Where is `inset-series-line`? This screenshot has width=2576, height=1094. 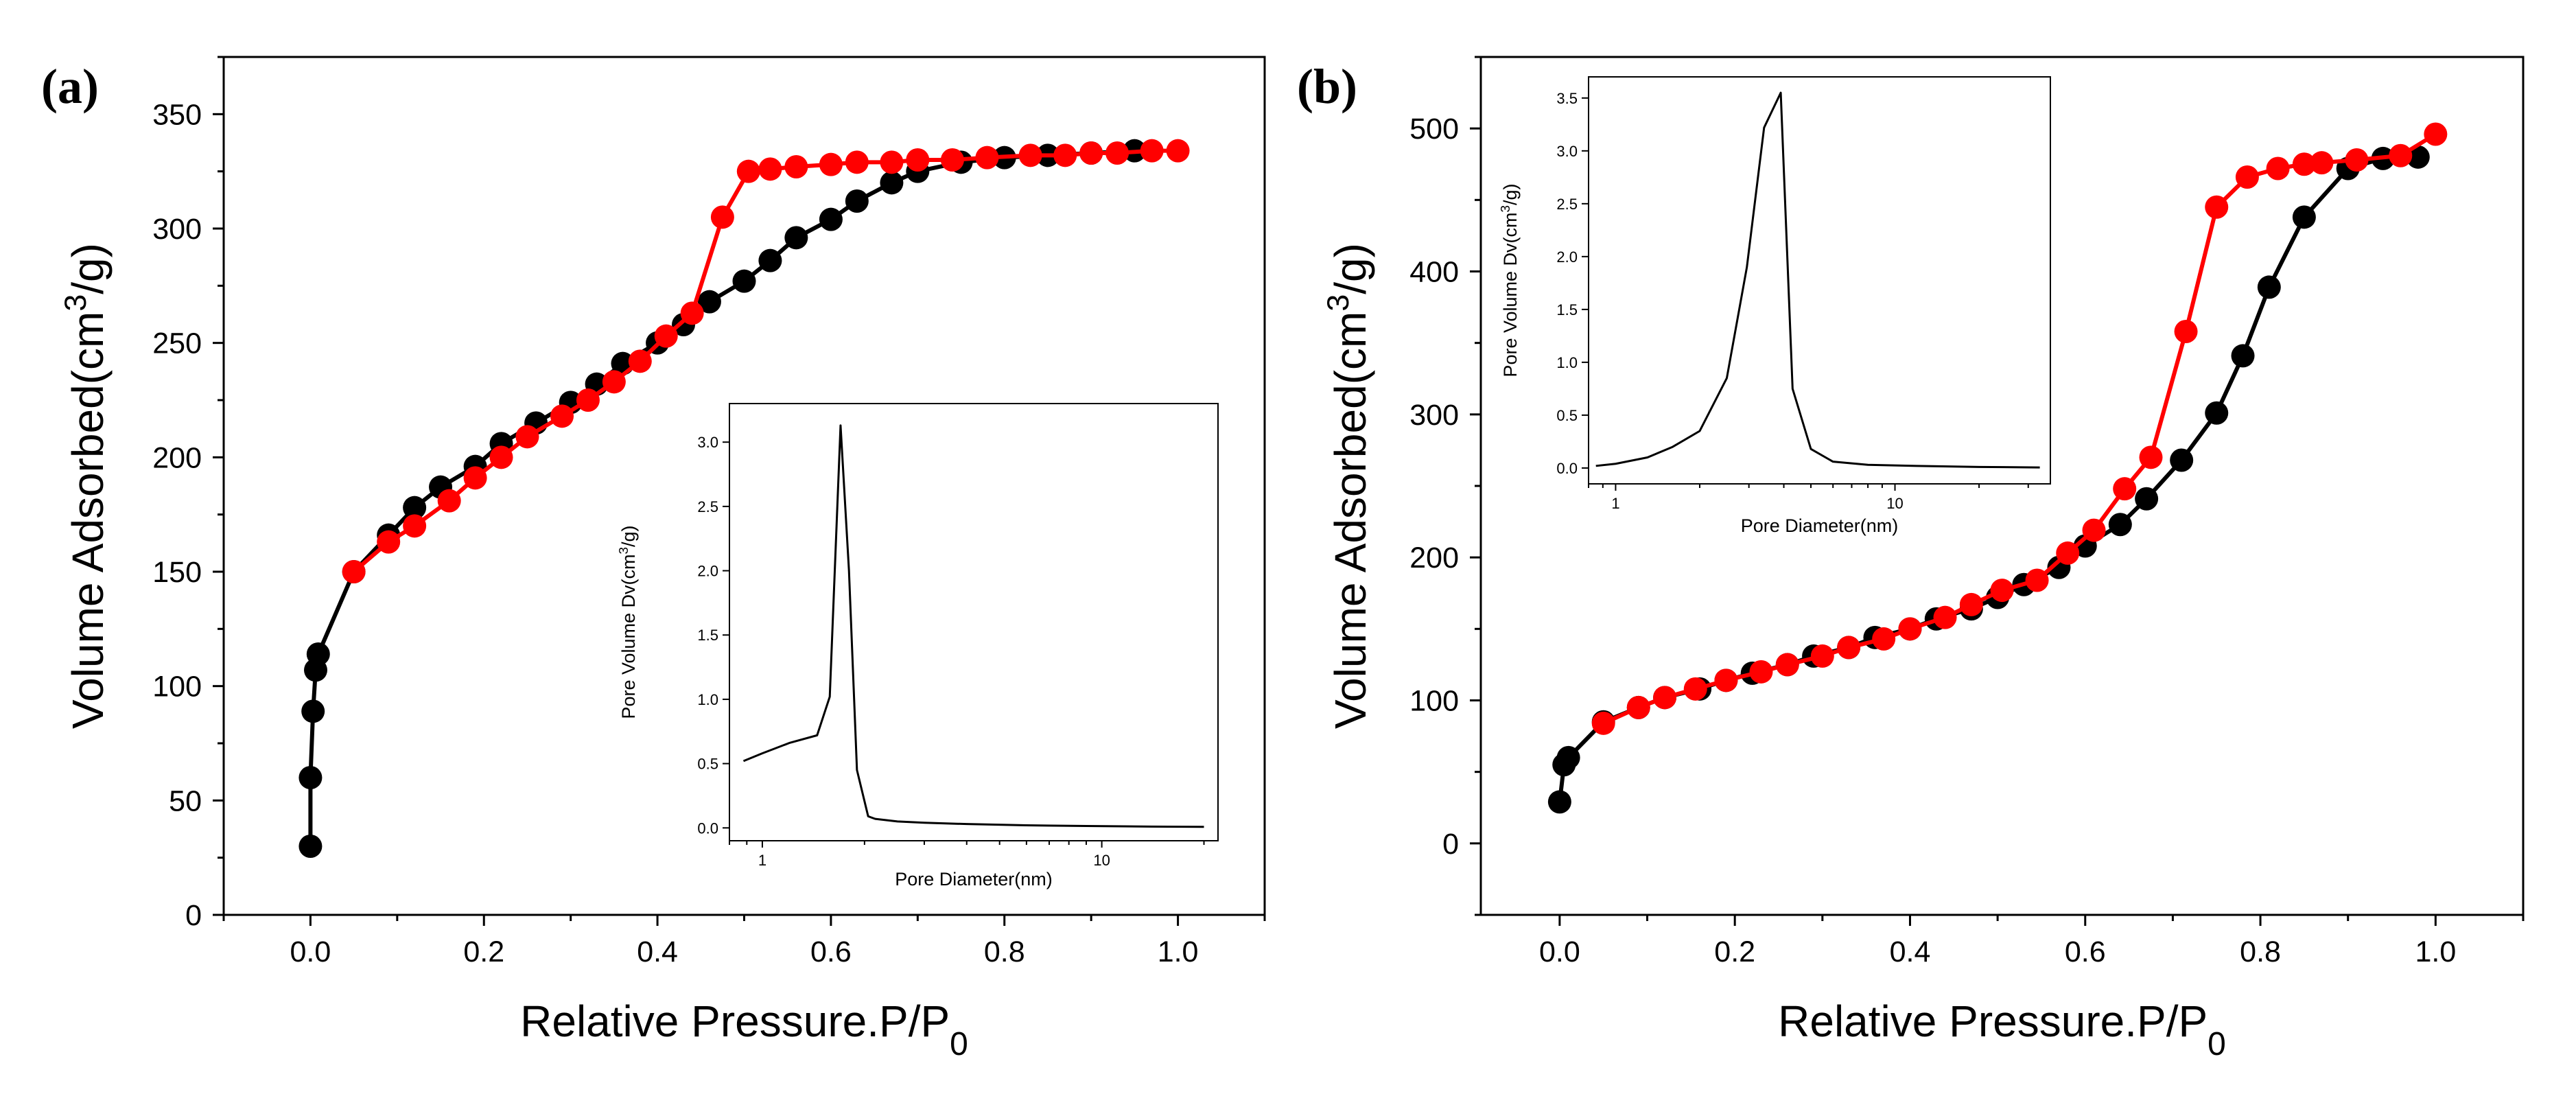 inset-series-line is located at coordinates (973, 626).